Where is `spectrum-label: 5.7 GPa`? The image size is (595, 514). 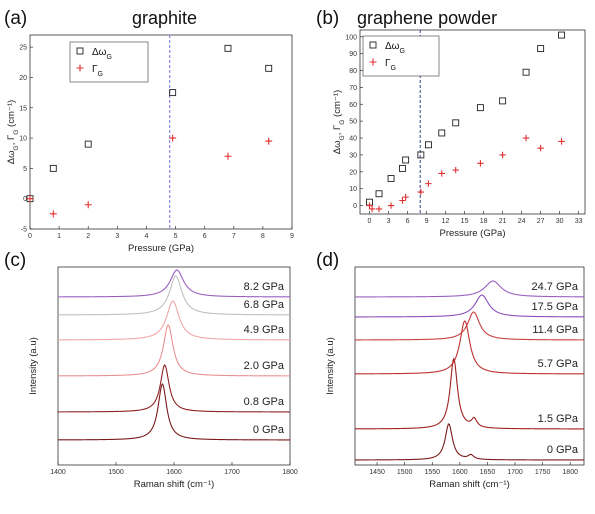 spectrum-label: 5.7 GPa is located at coordinates (558, 364).